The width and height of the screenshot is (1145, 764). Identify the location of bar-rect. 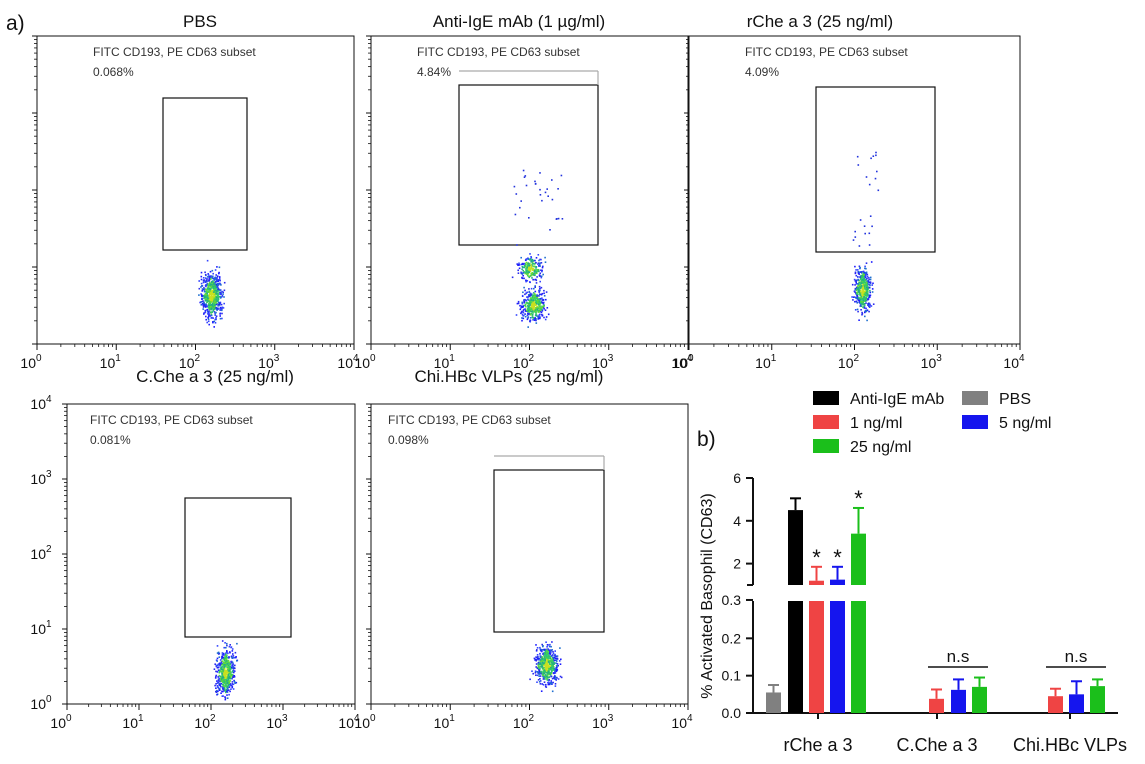
(1055, 704).